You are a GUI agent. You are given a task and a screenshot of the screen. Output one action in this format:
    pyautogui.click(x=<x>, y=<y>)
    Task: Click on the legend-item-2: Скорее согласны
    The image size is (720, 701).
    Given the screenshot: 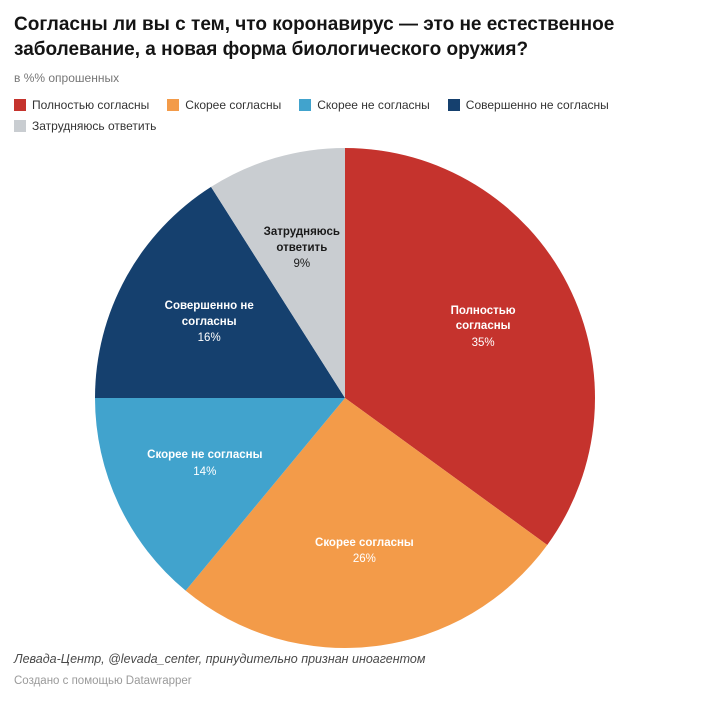 What is the action you would take?
    pyautogui.click(x=224, y=105)
    